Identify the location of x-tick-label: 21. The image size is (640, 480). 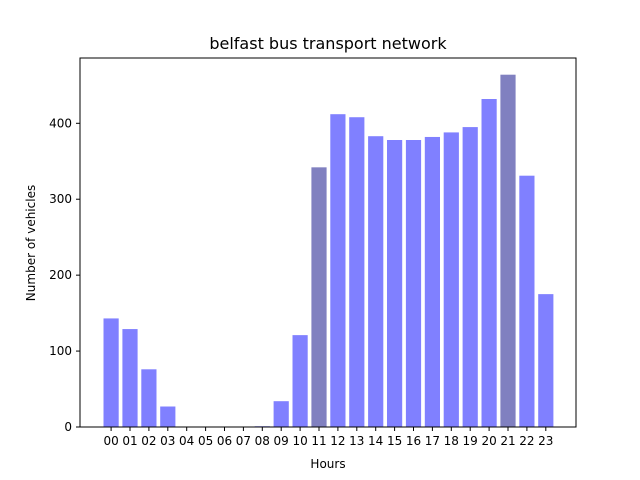
(507, 441).